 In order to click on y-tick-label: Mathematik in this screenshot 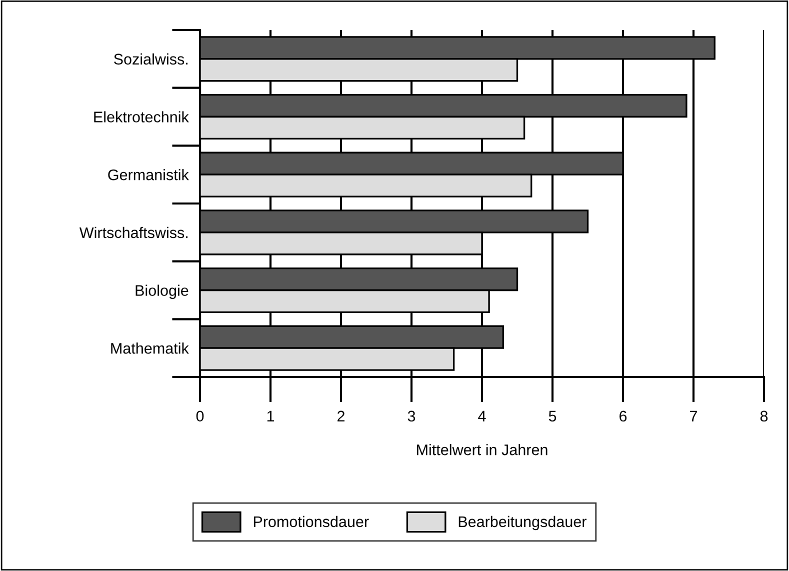, I will do `click(150, 348)`.